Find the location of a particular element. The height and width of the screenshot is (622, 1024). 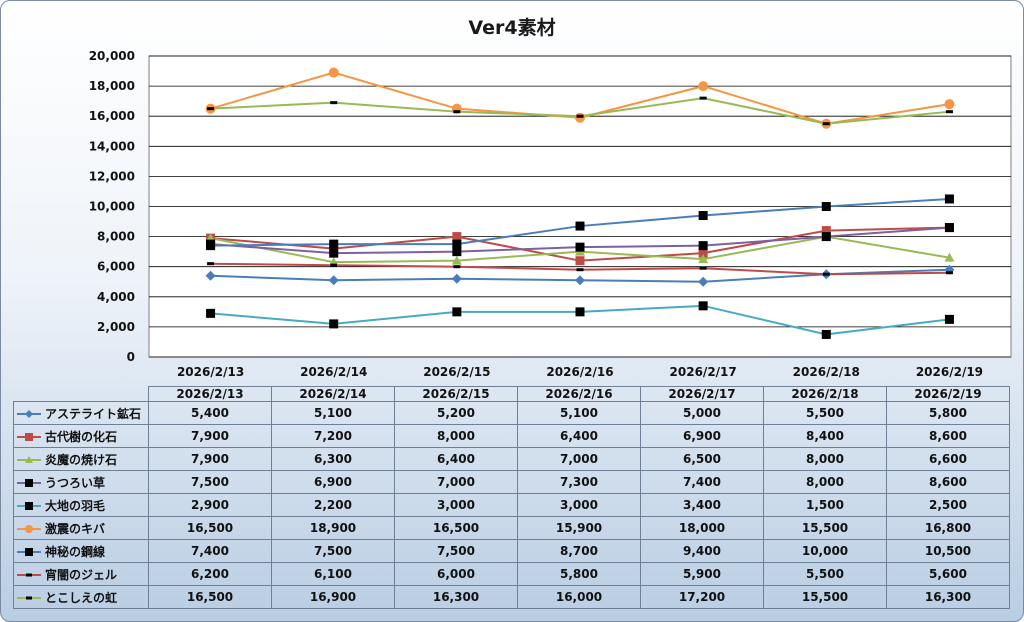

series-label-cell: うつろい草 is located at coordinates (81, 482).